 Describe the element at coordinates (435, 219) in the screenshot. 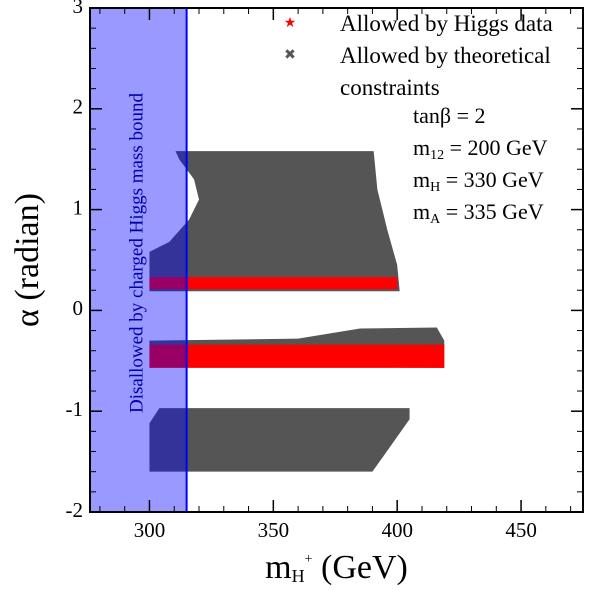

I see `parameter-sub: A` at that location.